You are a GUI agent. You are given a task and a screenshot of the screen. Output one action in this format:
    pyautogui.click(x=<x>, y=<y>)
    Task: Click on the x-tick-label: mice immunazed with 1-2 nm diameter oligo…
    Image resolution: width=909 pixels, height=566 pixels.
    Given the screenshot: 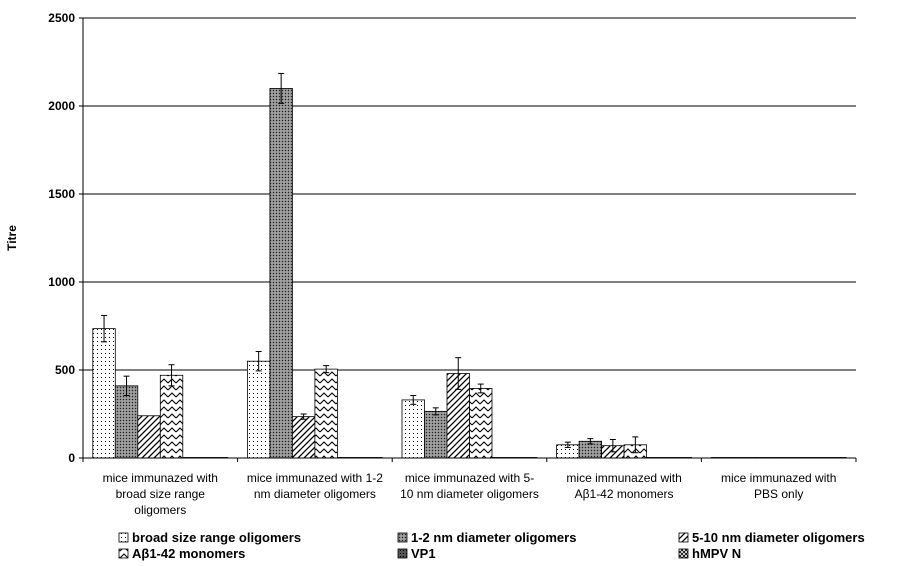 What is the action you would take?
    pyautogui.click(x=315, y=486)
    